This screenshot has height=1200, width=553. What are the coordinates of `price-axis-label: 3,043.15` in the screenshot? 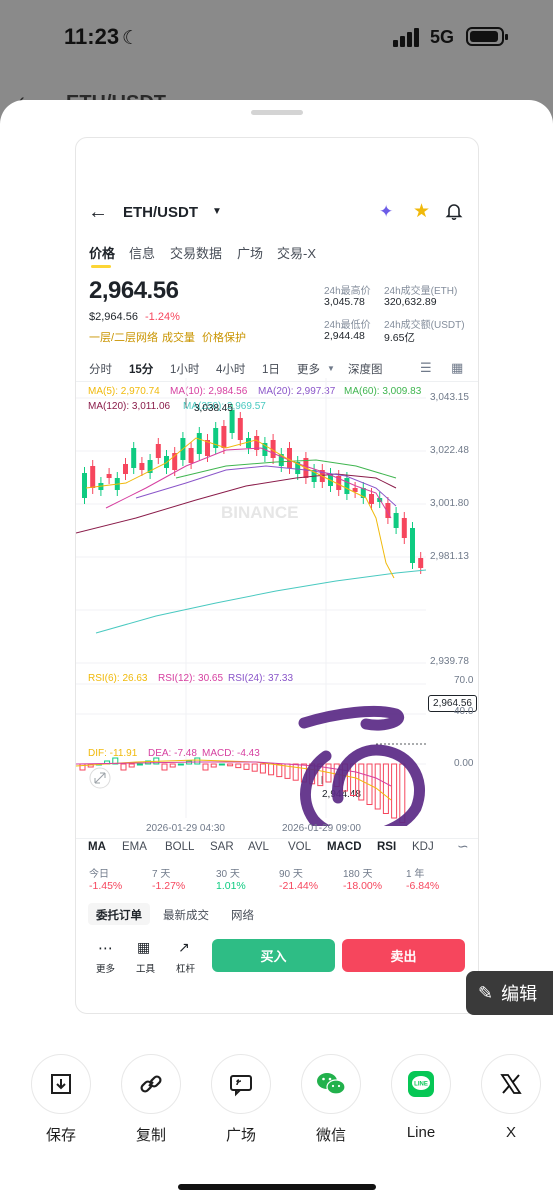 It's located at (449, 397).